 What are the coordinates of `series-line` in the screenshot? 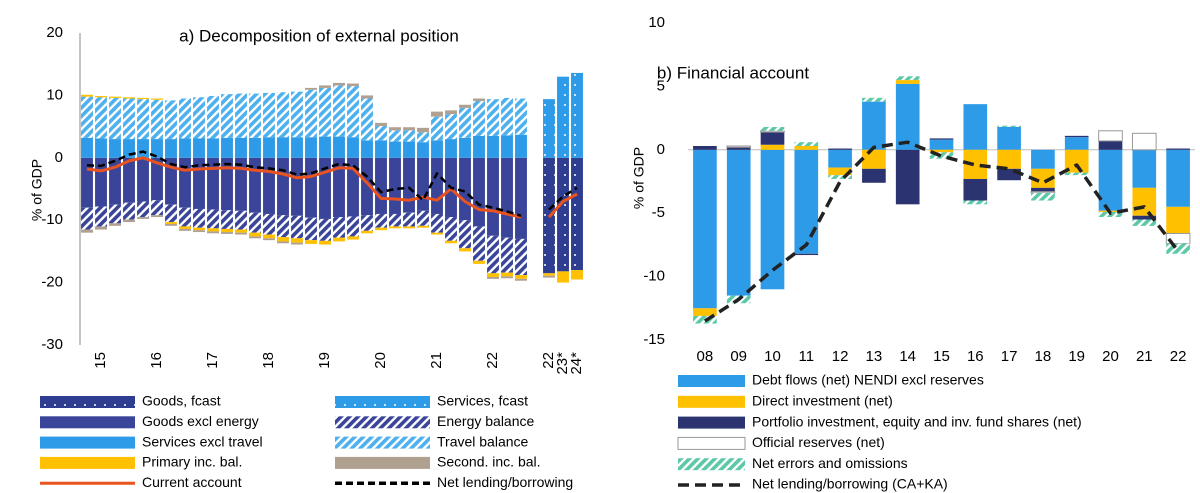 It's located at (941, 231).